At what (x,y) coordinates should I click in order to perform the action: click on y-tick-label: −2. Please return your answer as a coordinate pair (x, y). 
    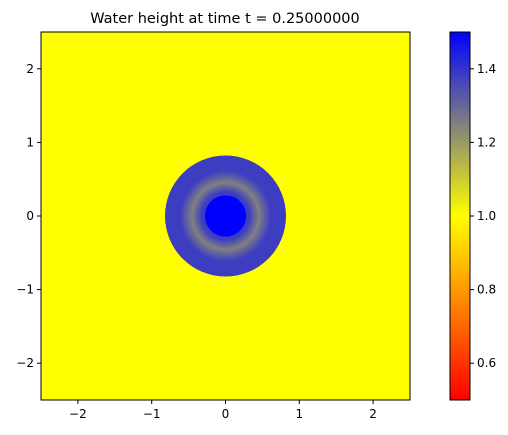
    Looking at the image, I should click on (25, 363).